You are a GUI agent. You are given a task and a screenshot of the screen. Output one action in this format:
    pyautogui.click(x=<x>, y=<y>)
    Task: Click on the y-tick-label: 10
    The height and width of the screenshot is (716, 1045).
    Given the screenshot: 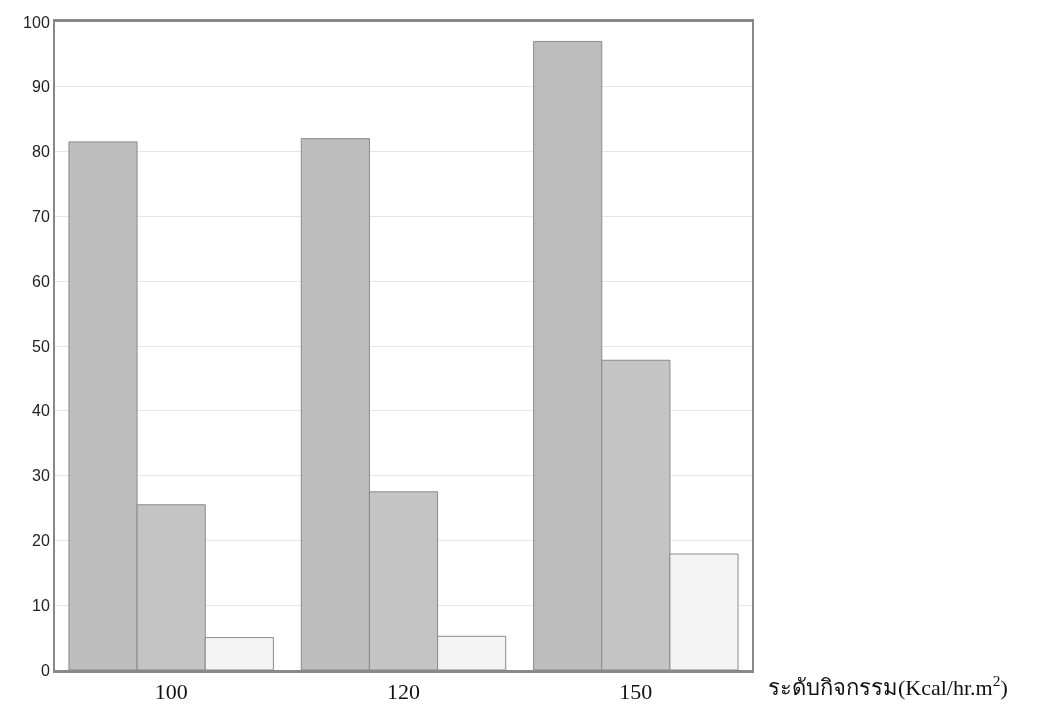 What is the action you would take?
    pyautogui.click(x=41, y=605)
    